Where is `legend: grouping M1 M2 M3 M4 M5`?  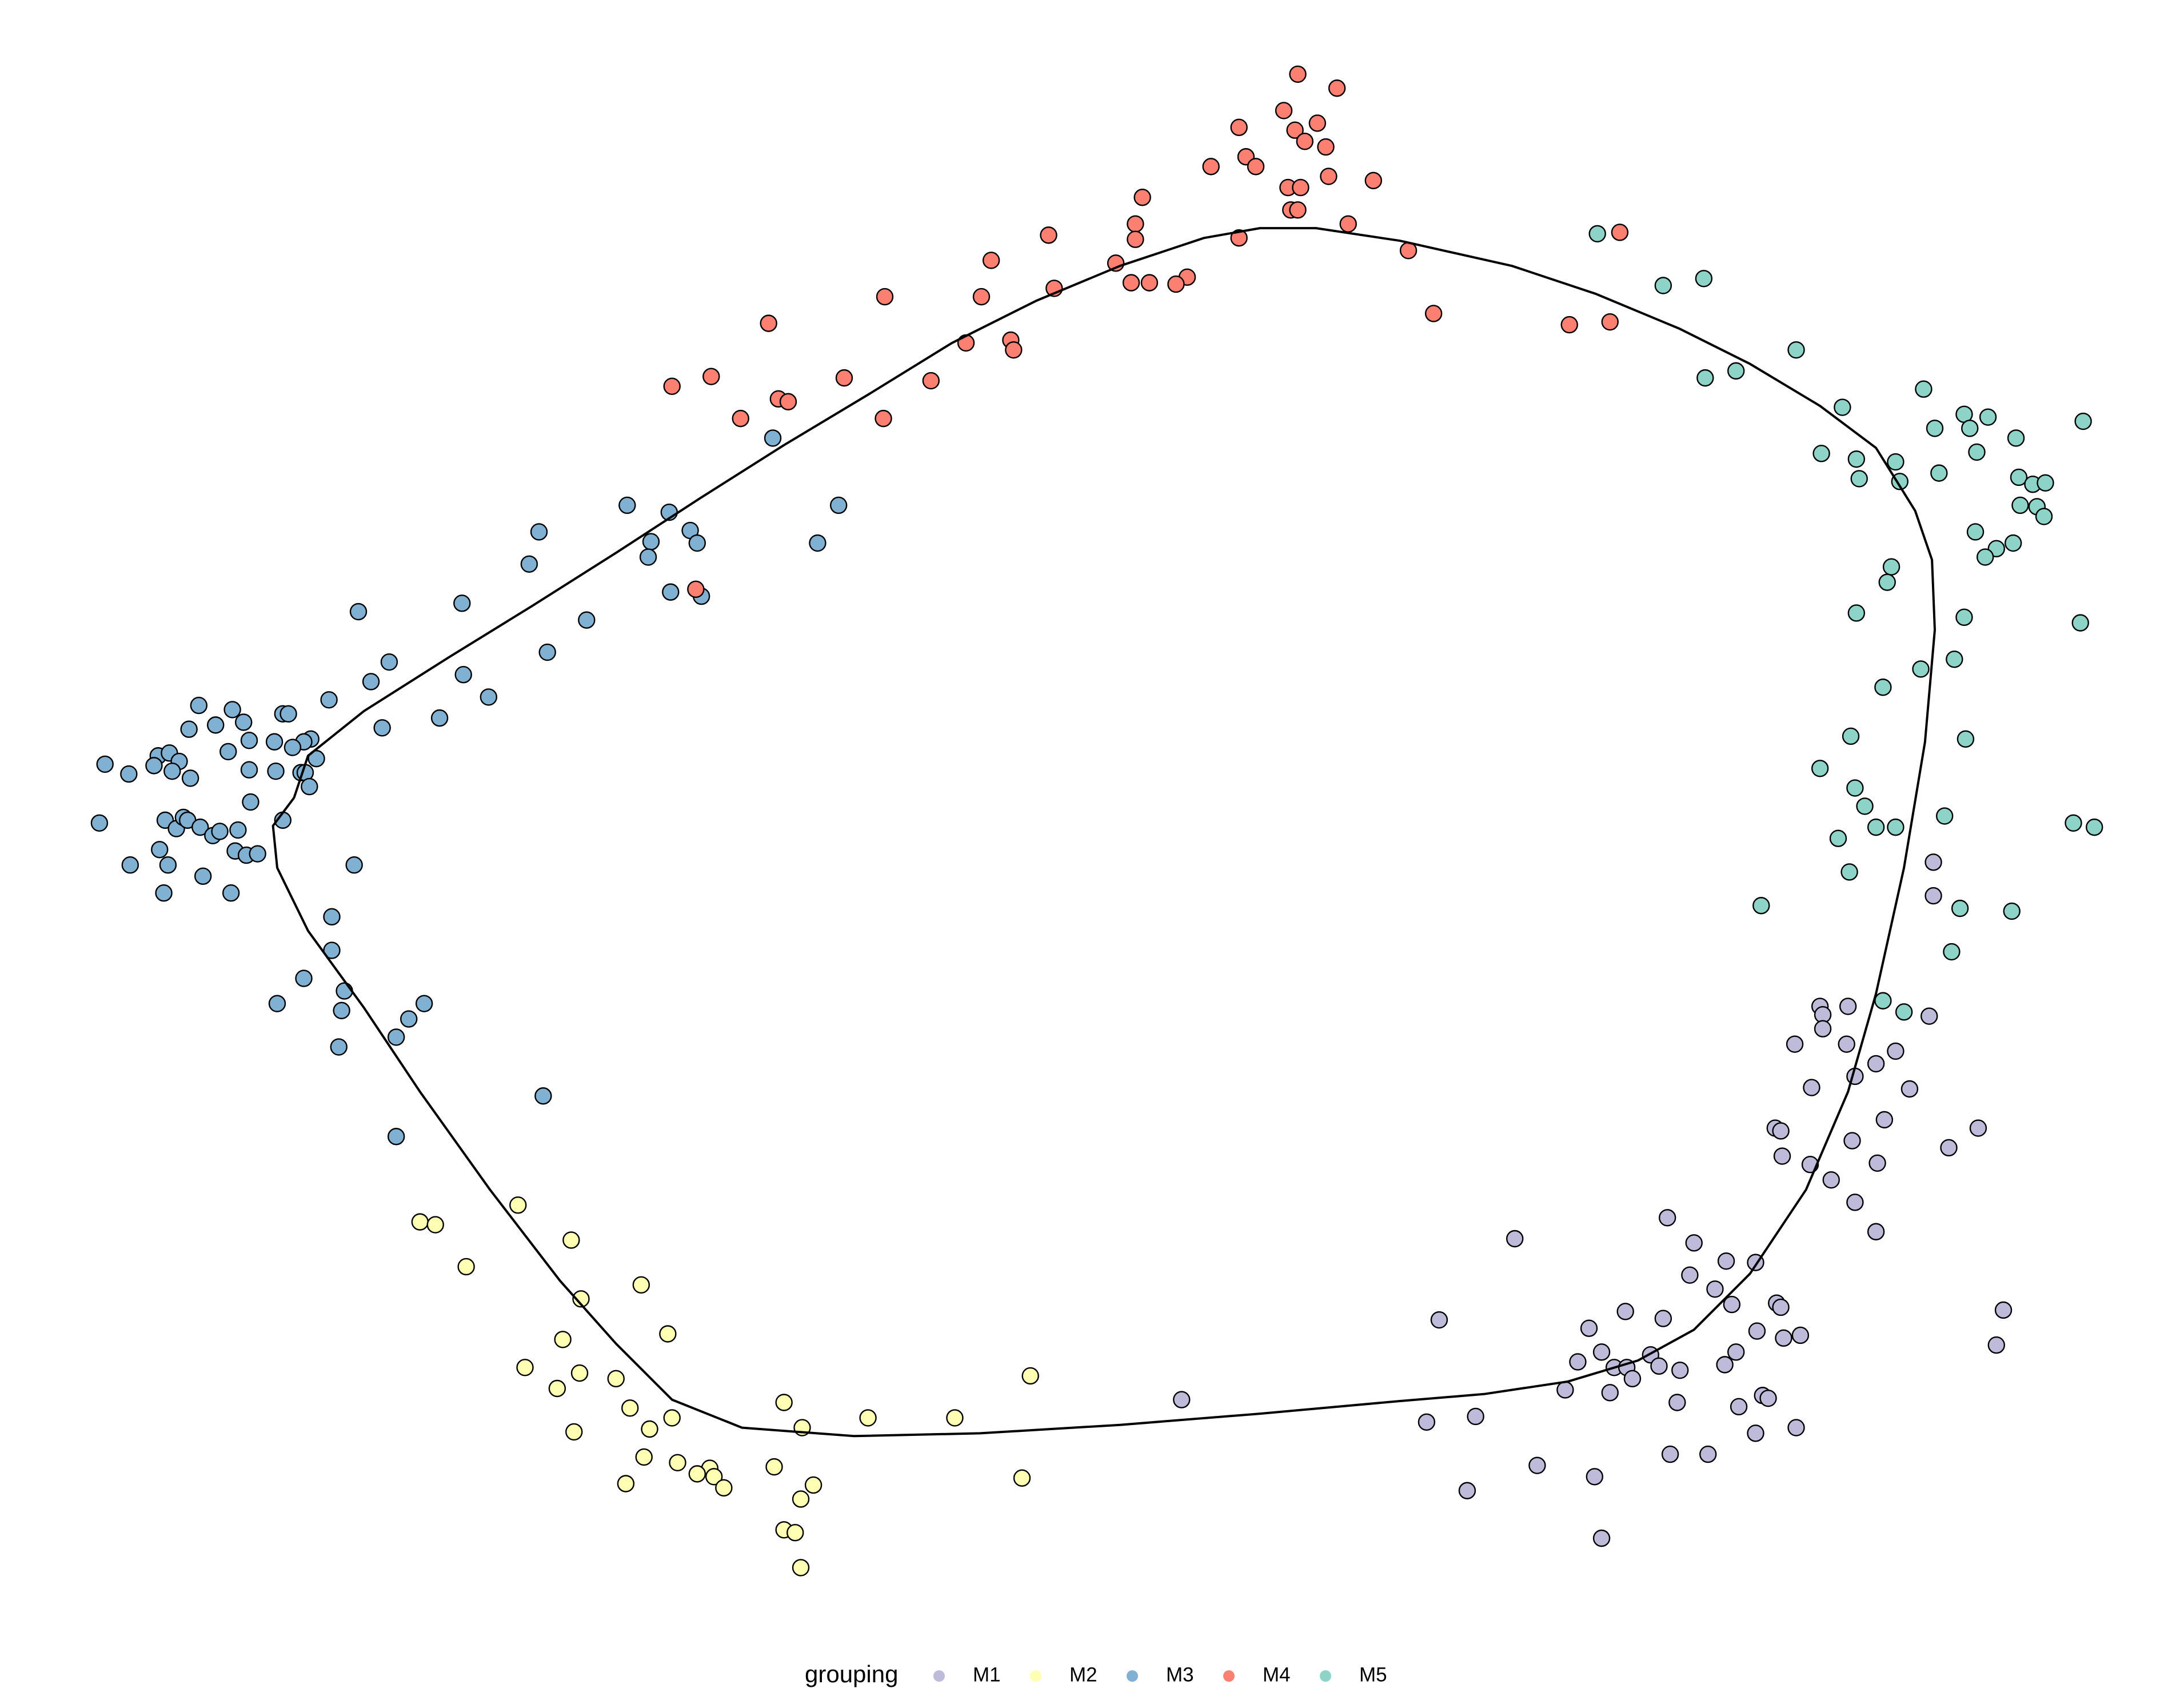 legend: grouping M1 M2 M3 M4 M5 is located at coordinates (1096, 1674).